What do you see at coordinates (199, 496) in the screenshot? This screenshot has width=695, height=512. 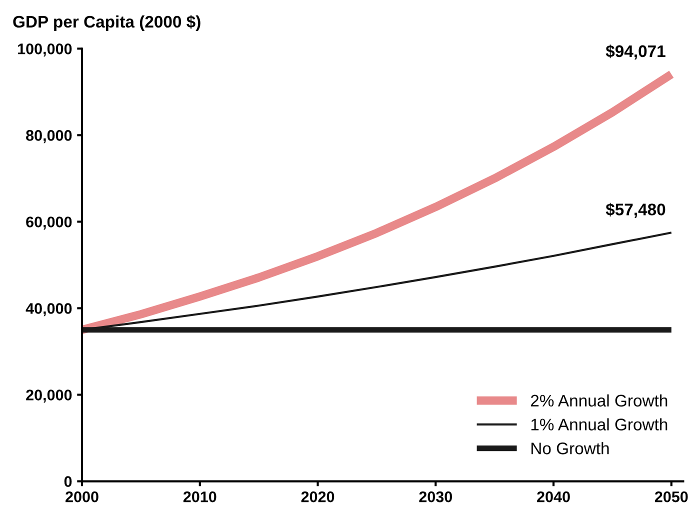 I see `x-tick-label: 2010` at bounding box center [199, 496].